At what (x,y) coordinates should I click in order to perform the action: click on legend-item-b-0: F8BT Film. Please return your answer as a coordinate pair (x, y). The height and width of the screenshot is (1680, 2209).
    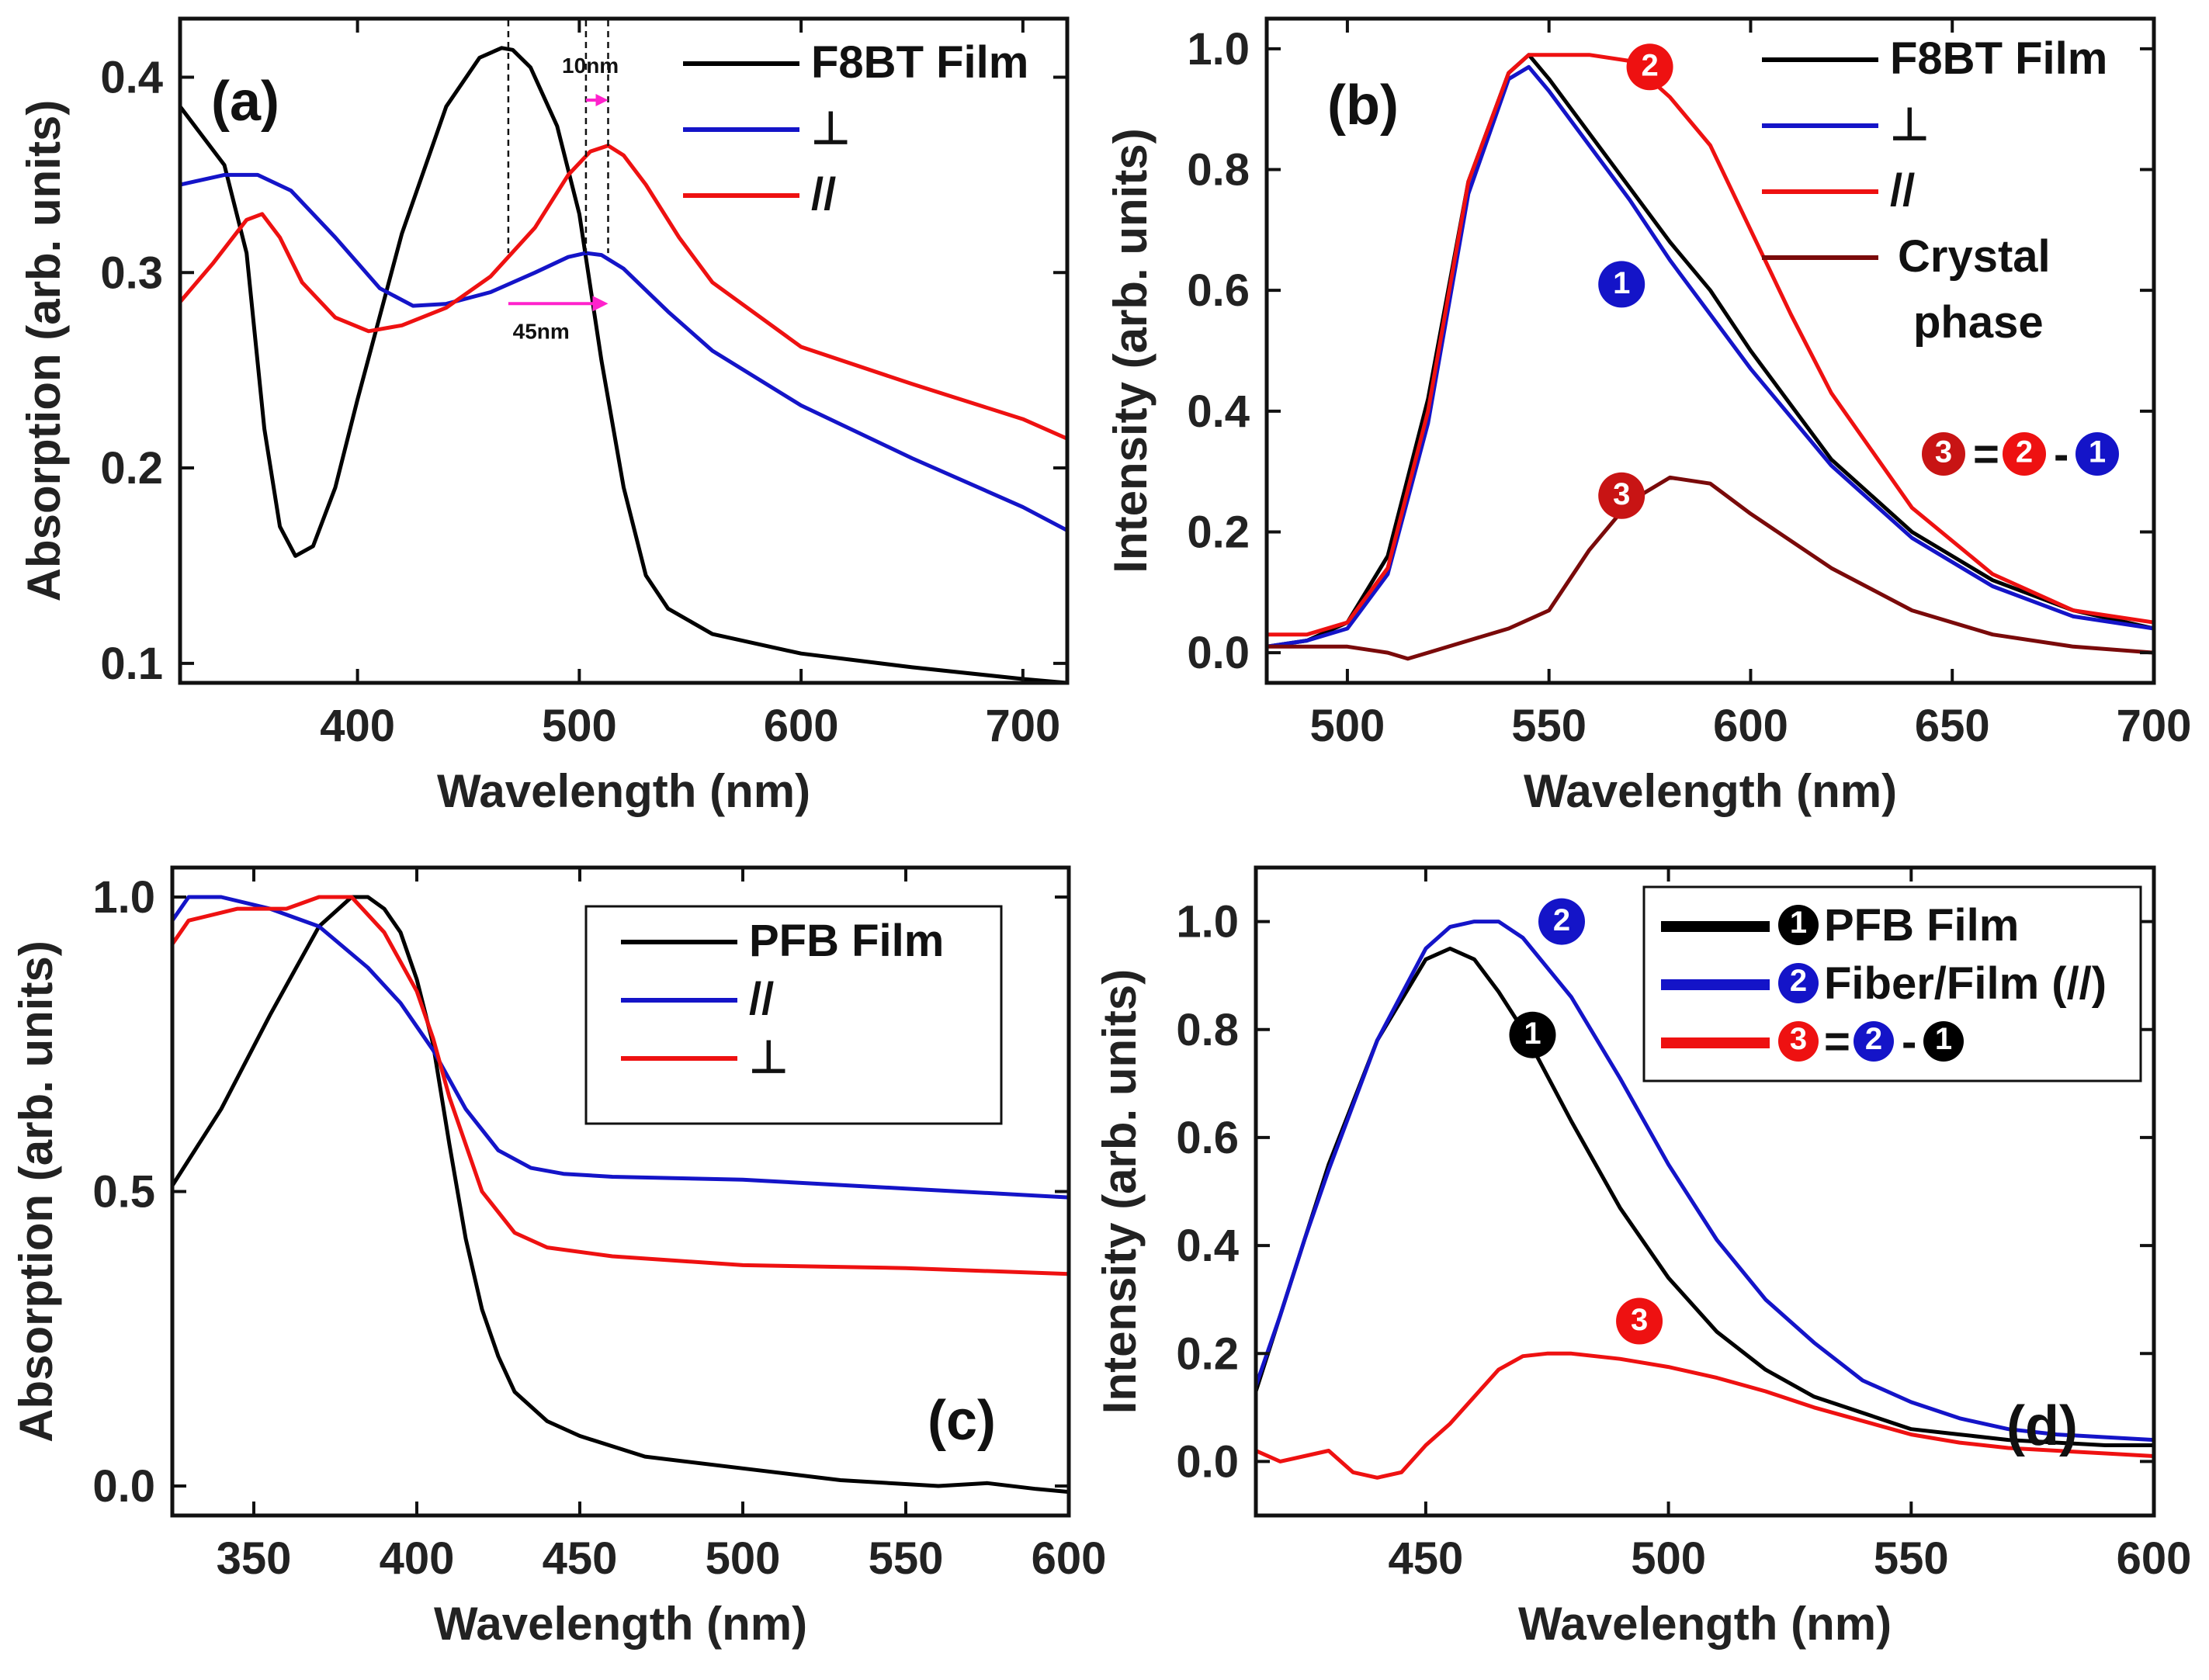
    Looking at the image, I should click on (1934, 59).